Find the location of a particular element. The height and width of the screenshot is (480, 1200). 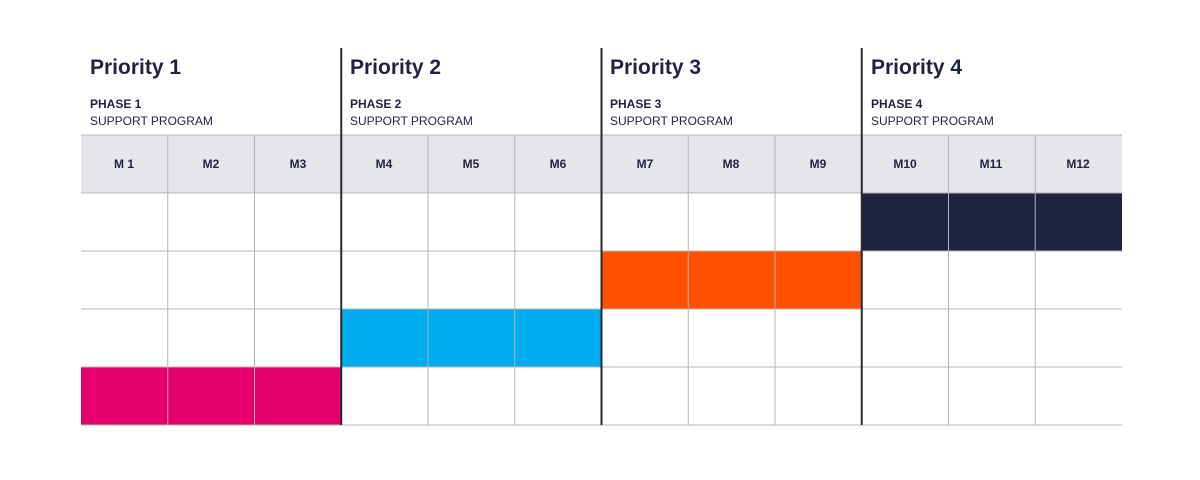

priority-1-title: Priority 1 is located at coordinates (136, 67).